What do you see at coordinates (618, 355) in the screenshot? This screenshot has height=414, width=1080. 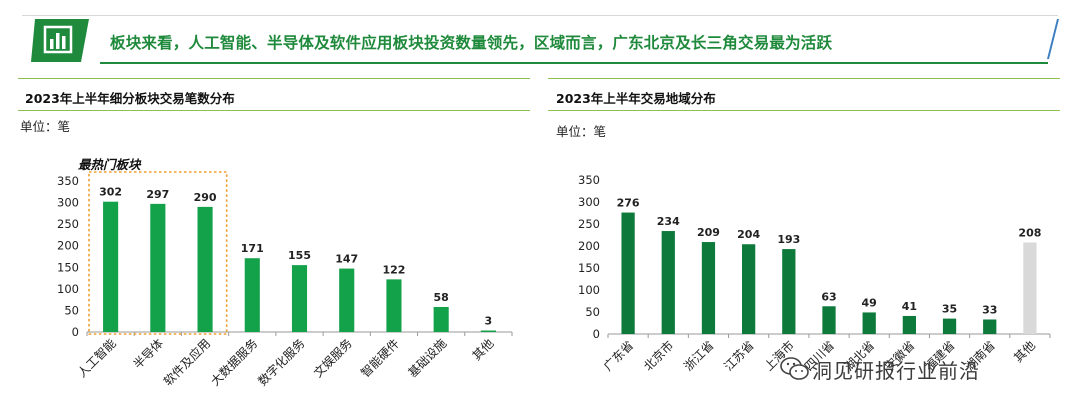 I see `x-tick-label: 广东省` at bounding box center [618, 355].